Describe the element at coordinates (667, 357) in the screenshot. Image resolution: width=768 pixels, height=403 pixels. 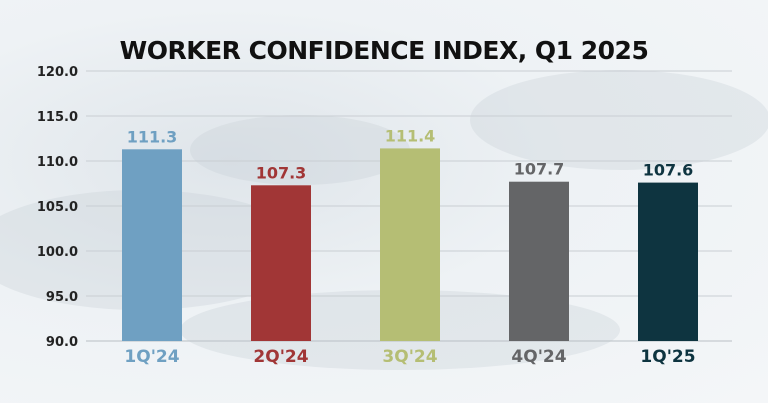
I see `category-label: 1Q'25` at that location.